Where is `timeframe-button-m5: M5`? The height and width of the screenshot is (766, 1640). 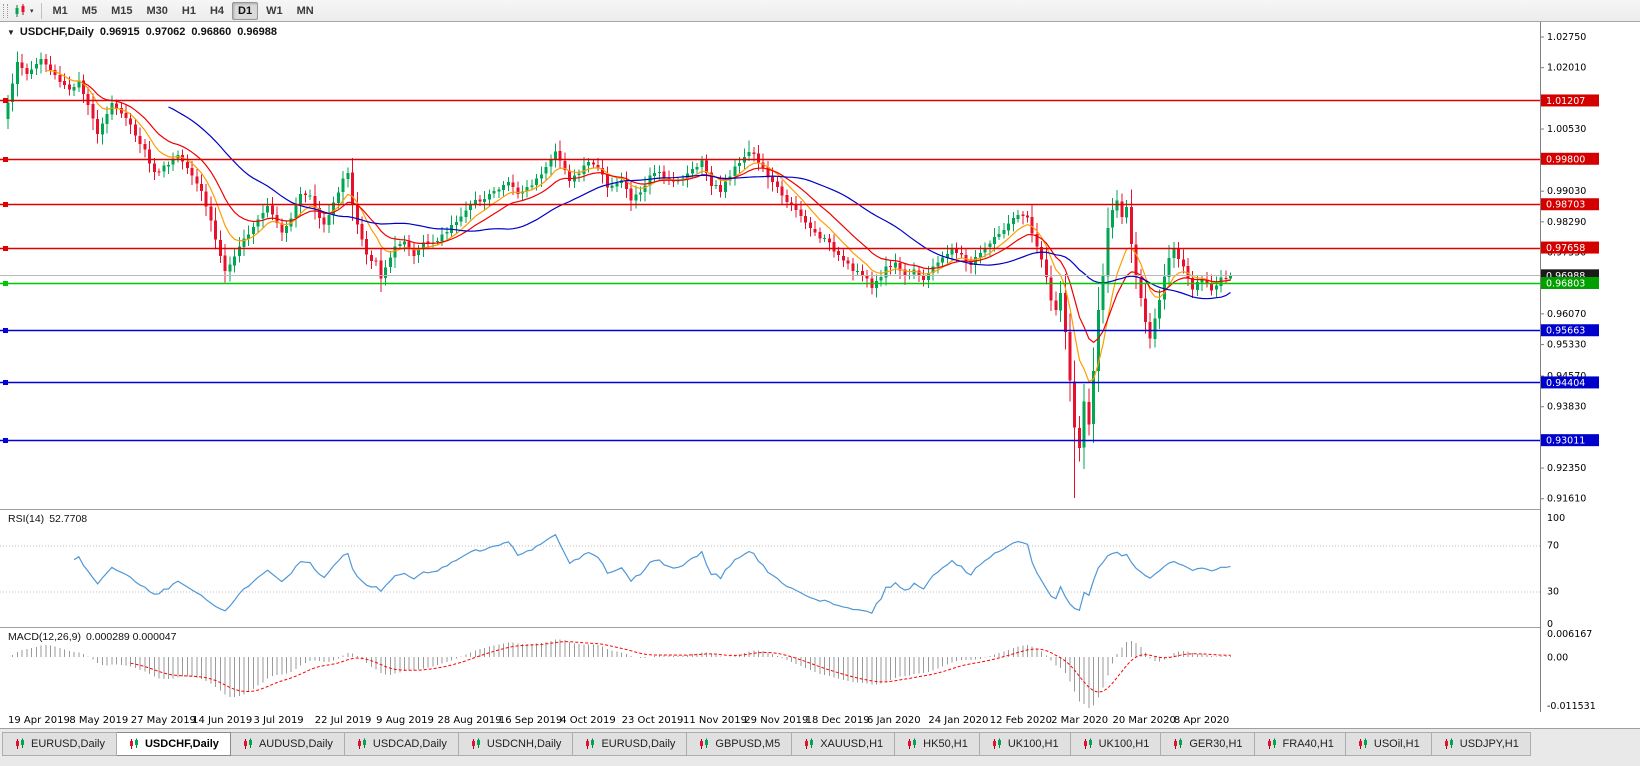
timeframe-button-m5: M5 is located at coordinates (89, 11).